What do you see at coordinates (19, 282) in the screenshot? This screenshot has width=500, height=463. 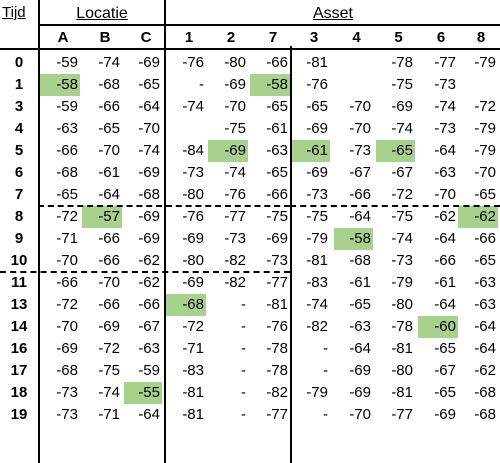 I see `time-cell: 11` at bounding box center [19, 282].